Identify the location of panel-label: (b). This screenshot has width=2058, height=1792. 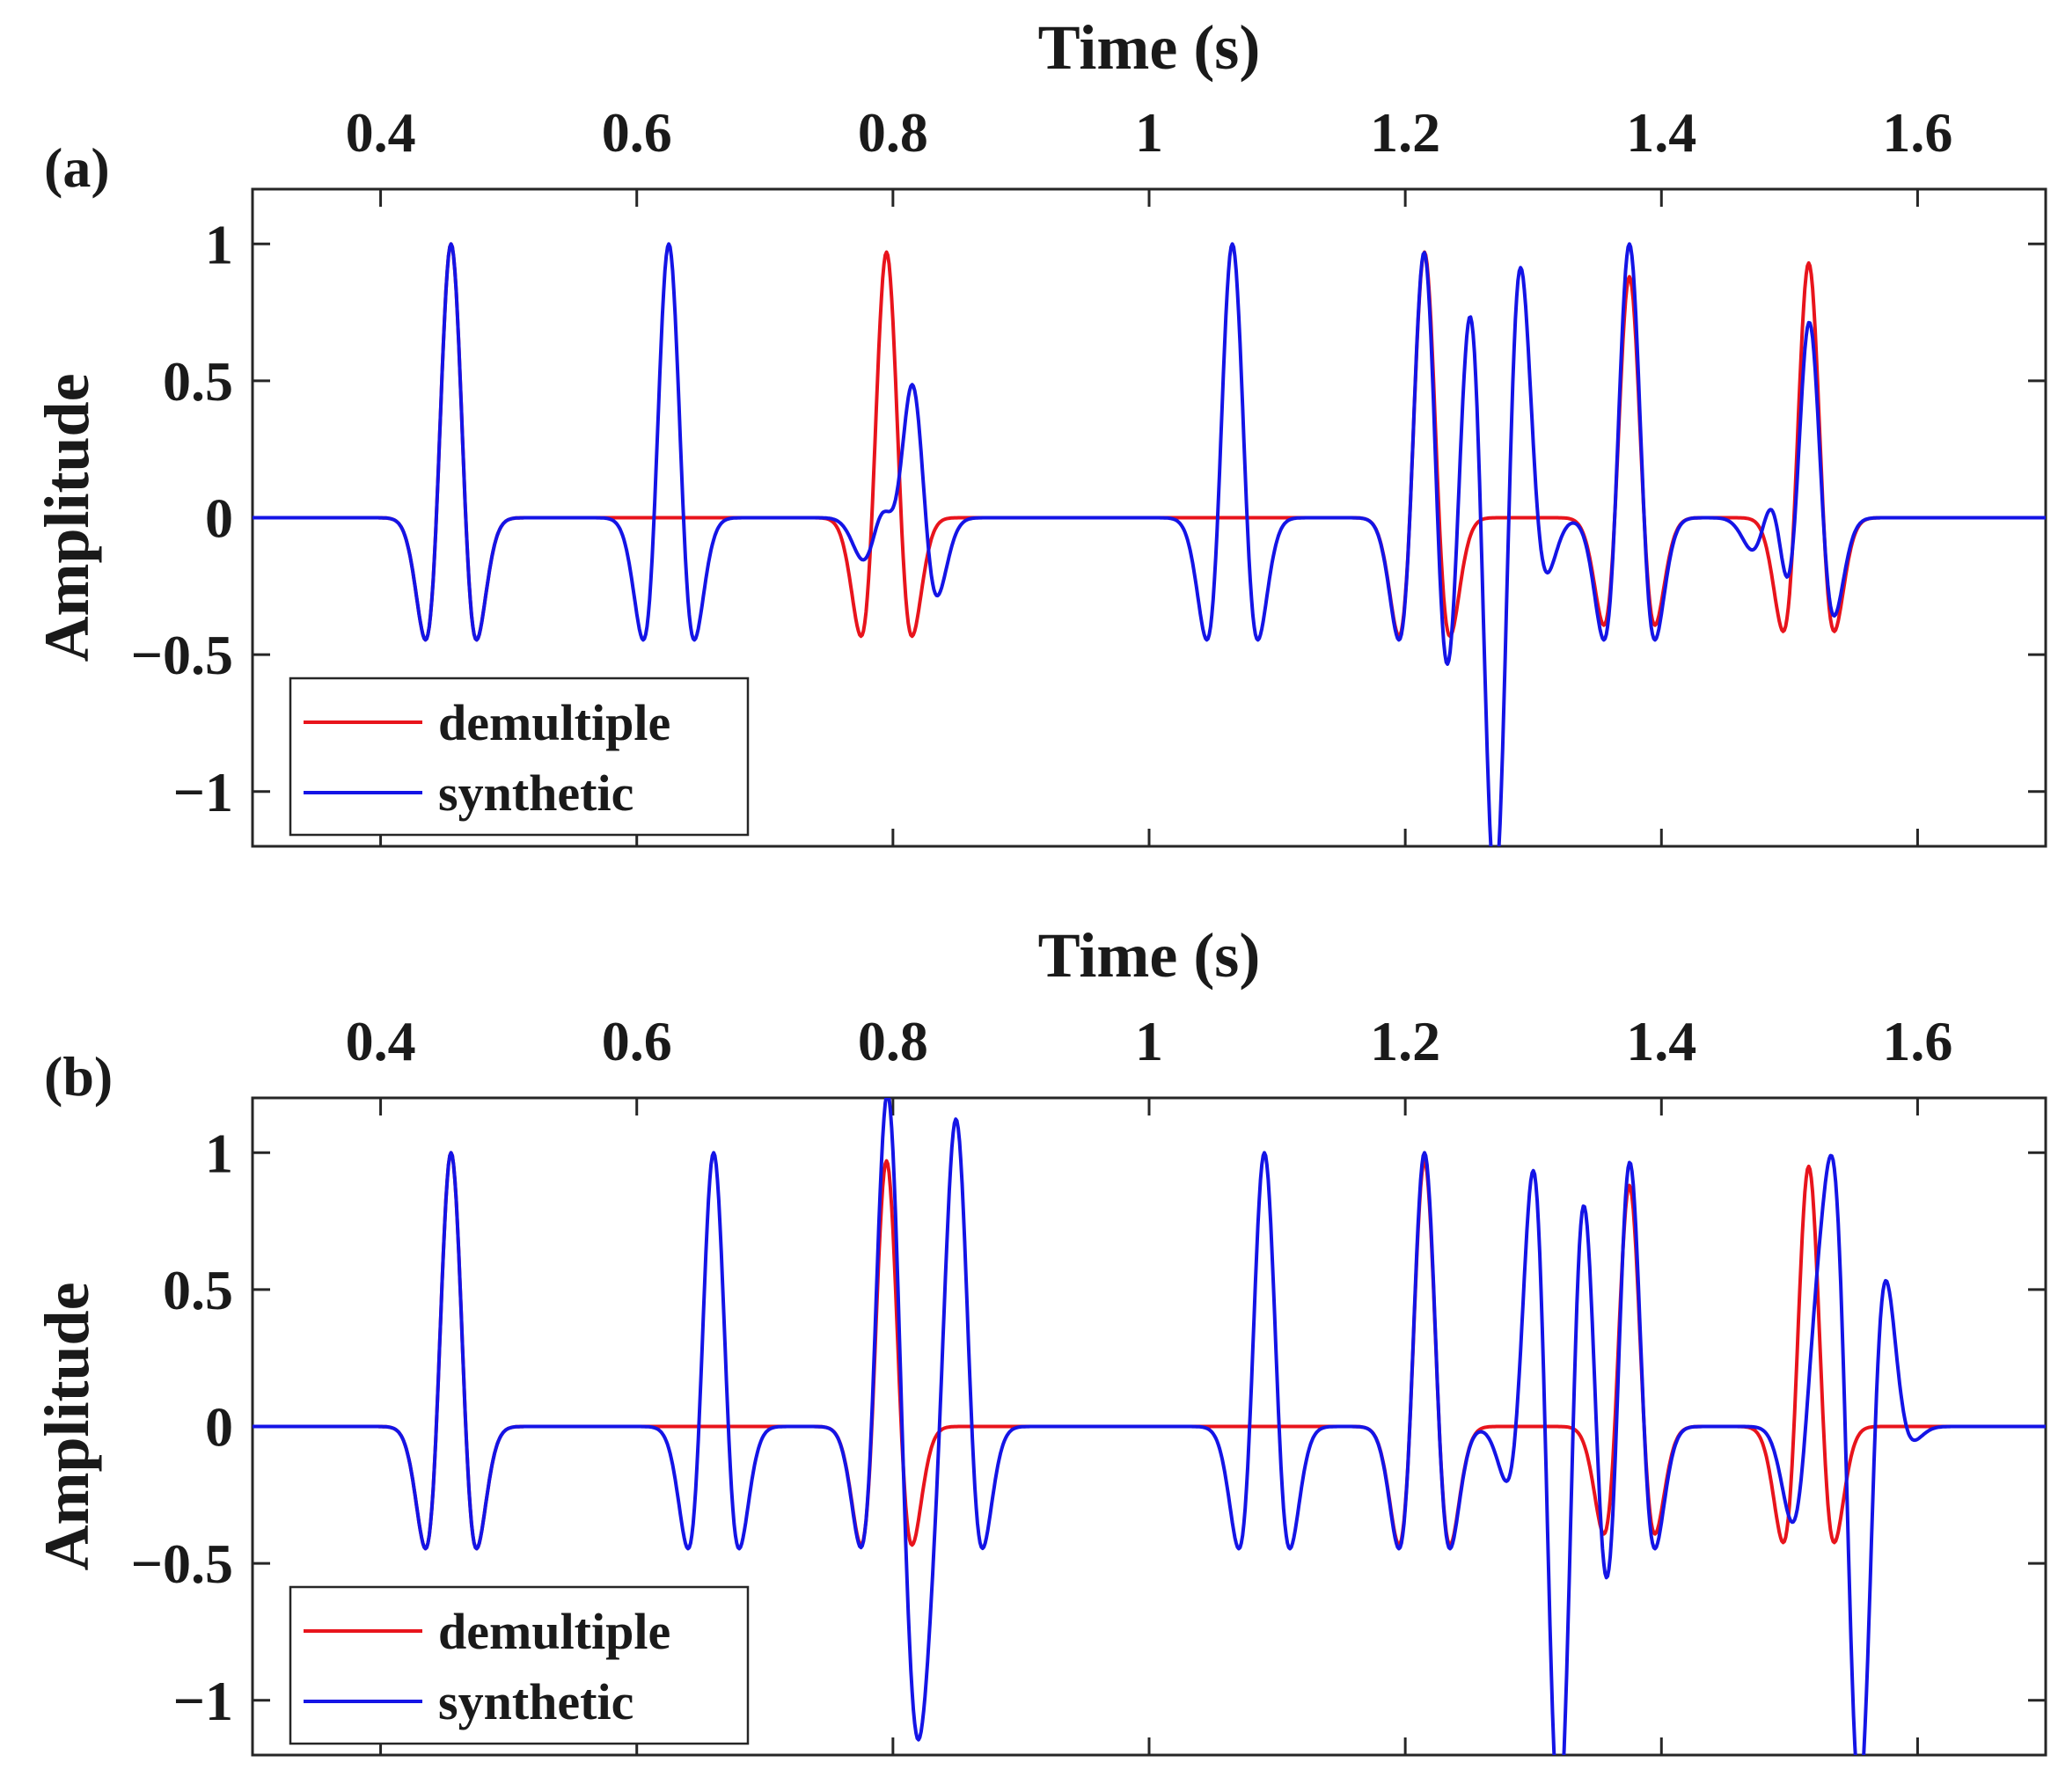
(78, 1076).